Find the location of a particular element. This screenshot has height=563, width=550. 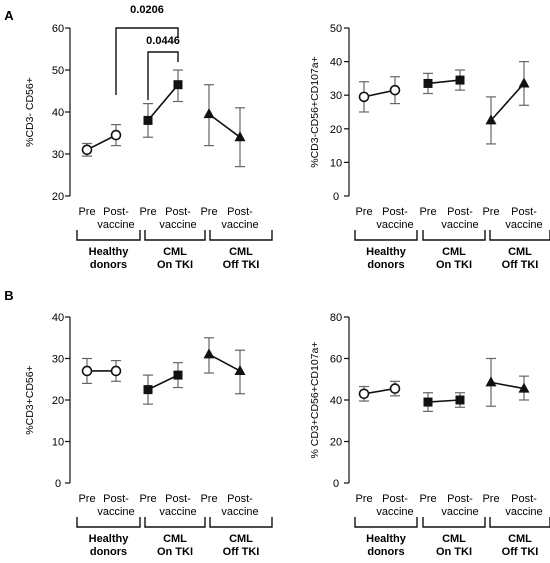

y-axis-title: %CD3-CD56+CD107a+ is located at coordinates (315, 111).